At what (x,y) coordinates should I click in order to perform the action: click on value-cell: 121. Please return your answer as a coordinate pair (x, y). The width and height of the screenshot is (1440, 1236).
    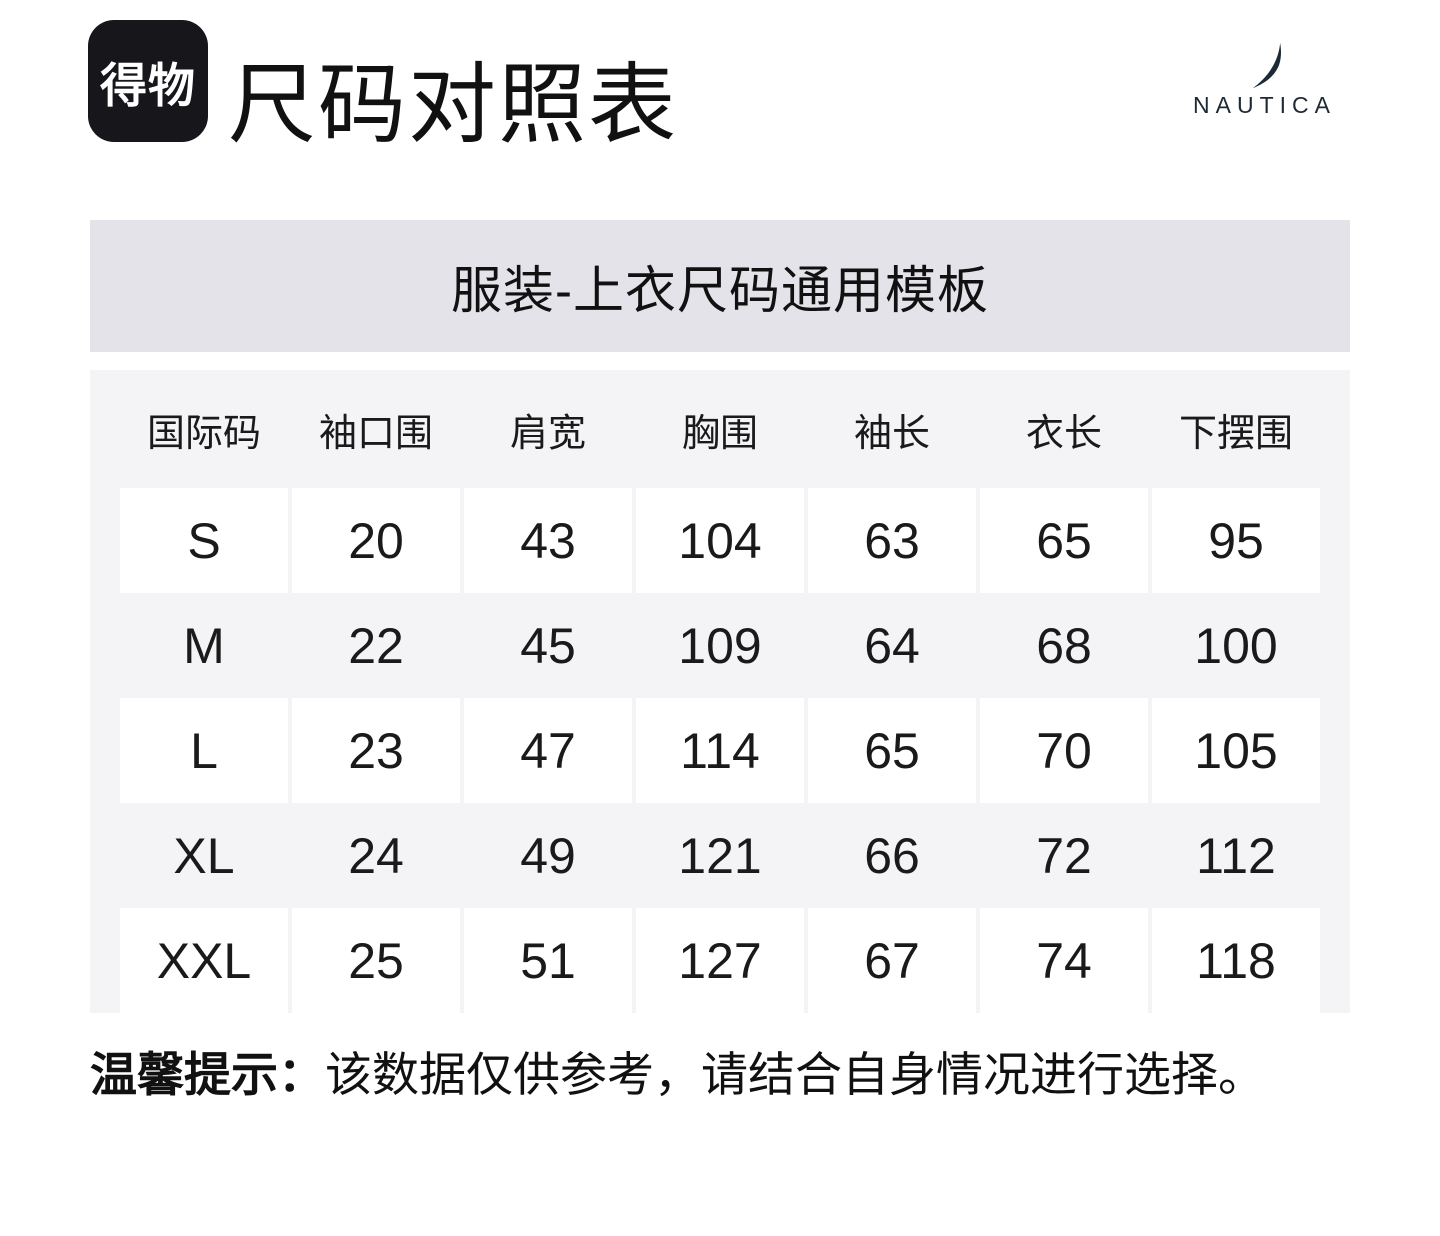
    Looking at the image, I should click on (720, 855).